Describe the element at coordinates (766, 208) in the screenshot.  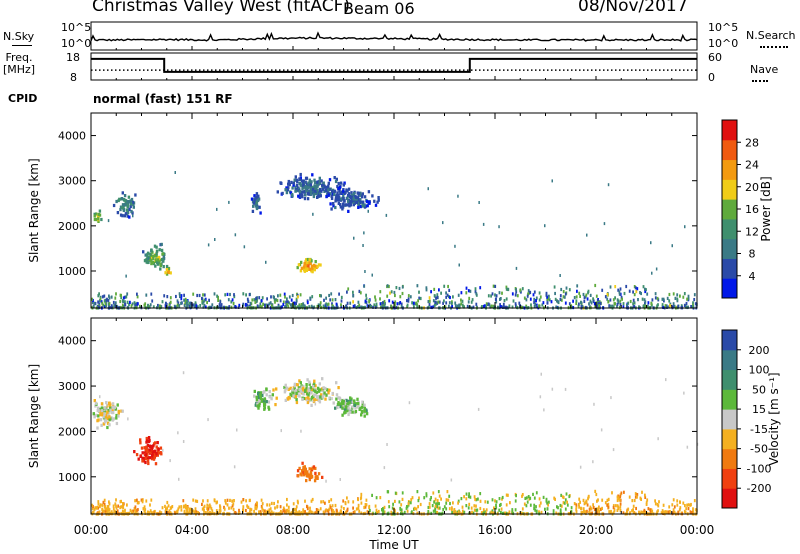
I see `power-colorbar-label: Power [dB]` at that location.